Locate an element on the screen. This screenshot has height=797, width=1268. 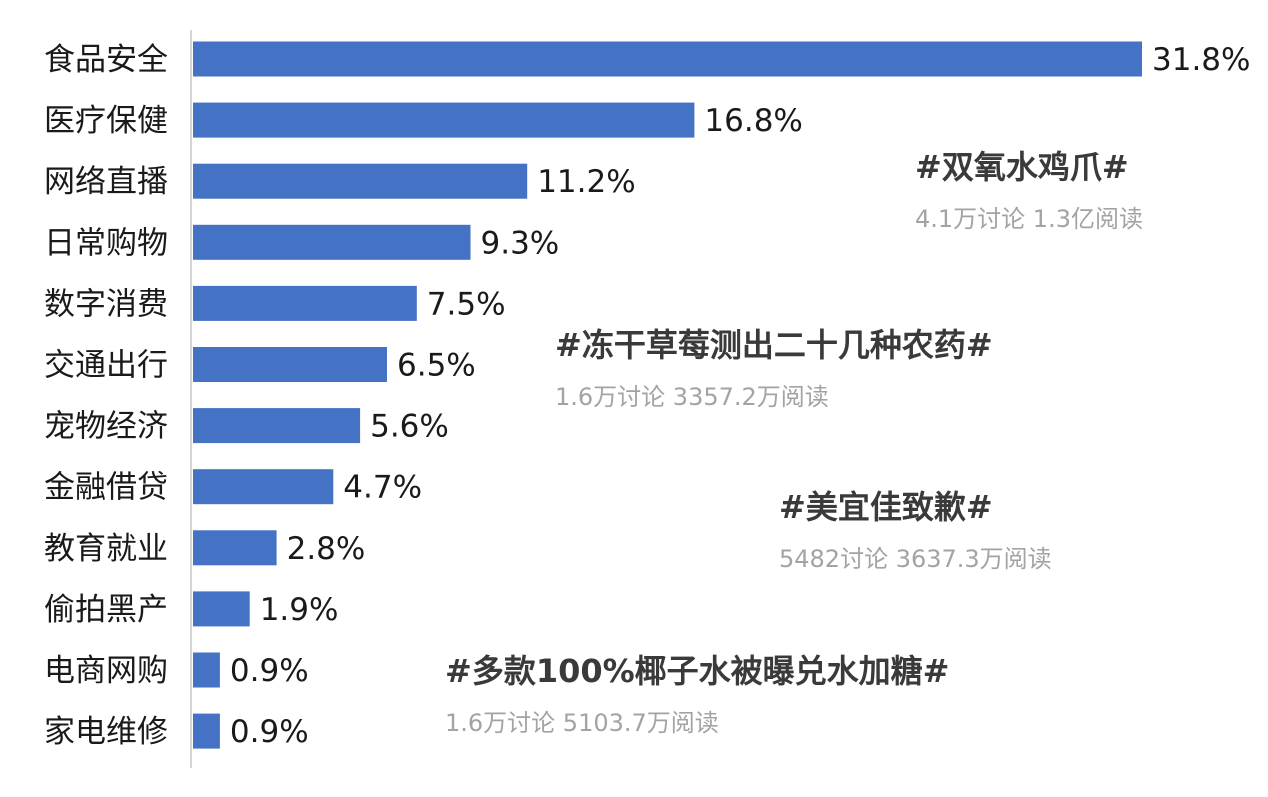
annotation-stats: 1.6万讨论 3357.2万阅读 is located at coordinates (692, 397).